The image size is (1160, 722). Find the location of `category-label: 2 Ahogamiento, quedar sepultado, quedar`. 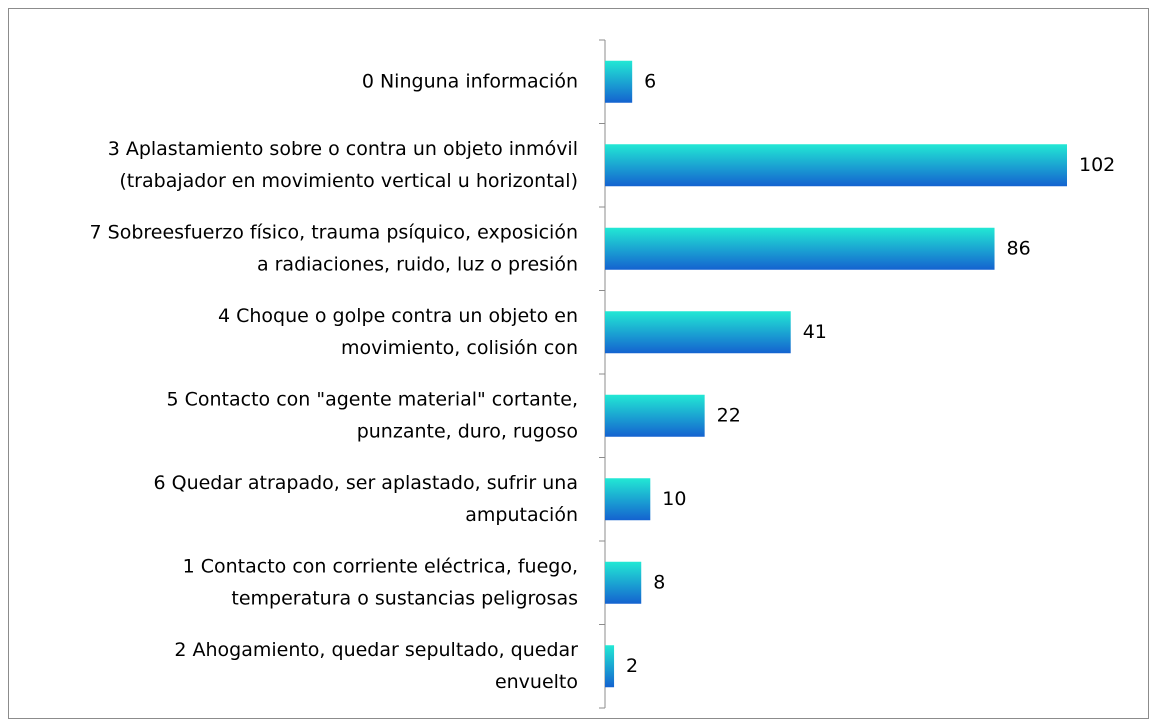

category-label: 2 Ahogamiento, quedar sepultado, quedar is located at coordinates (376, 650).